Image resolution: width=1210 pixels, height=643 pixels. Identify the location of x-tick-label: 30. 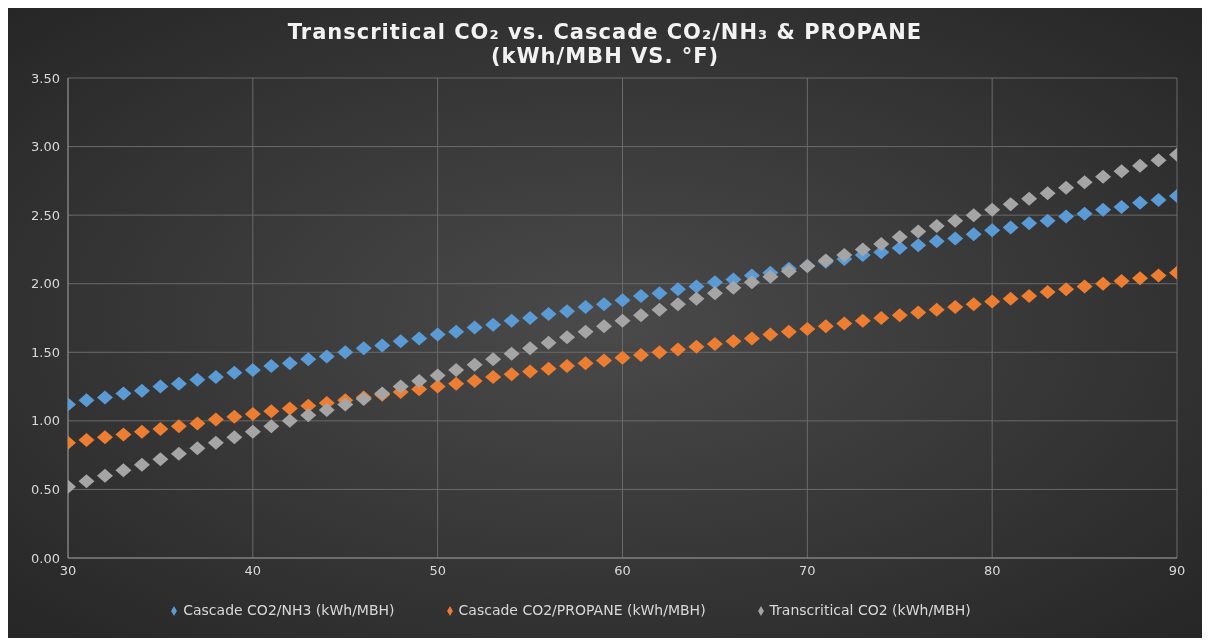
(68, 571).